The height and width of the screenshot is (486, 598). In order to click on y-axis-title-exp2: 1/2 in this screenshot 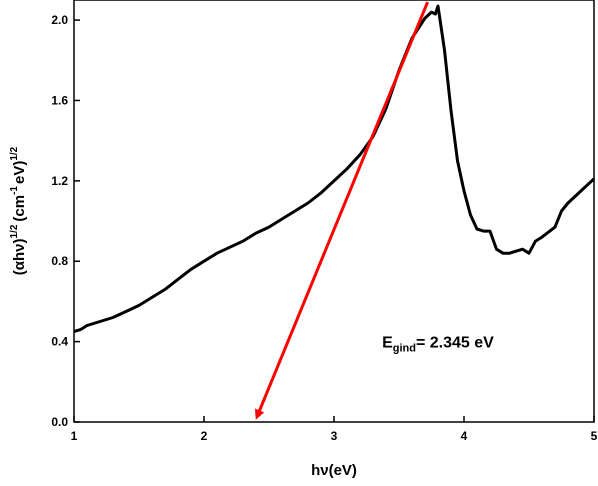, I will do `click(14, 153)`.